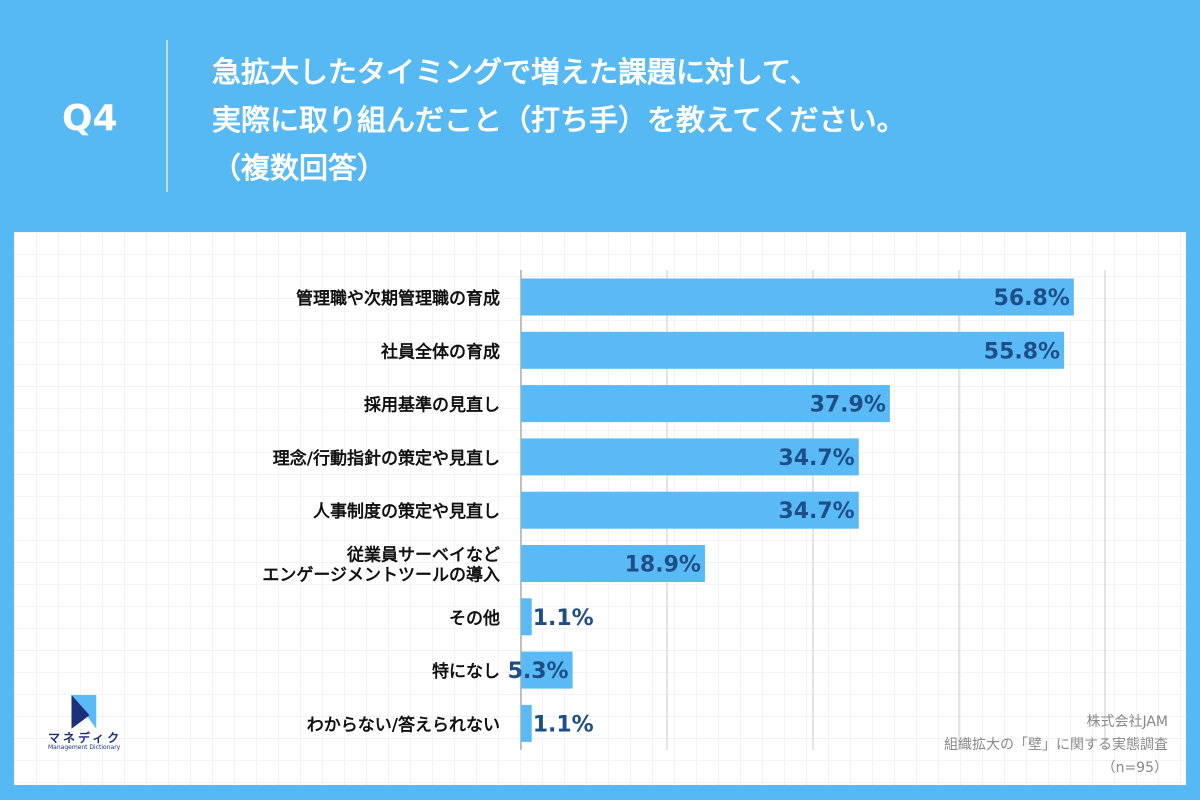 The height and width of the screenshot is (800, 1200). Describe the element at coordinates (167, 116) in the screenshot. I see `divider` at that location.